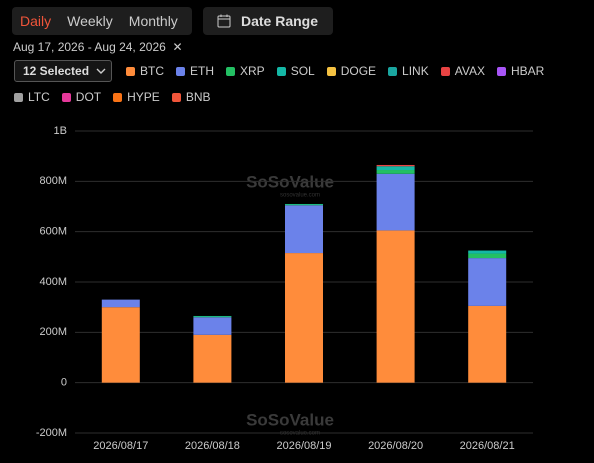 This screenshot has width=594, height=463. Describe the element at coordinates (39, 97) in the screenshot. I see `legend-label: LTC` at that location.